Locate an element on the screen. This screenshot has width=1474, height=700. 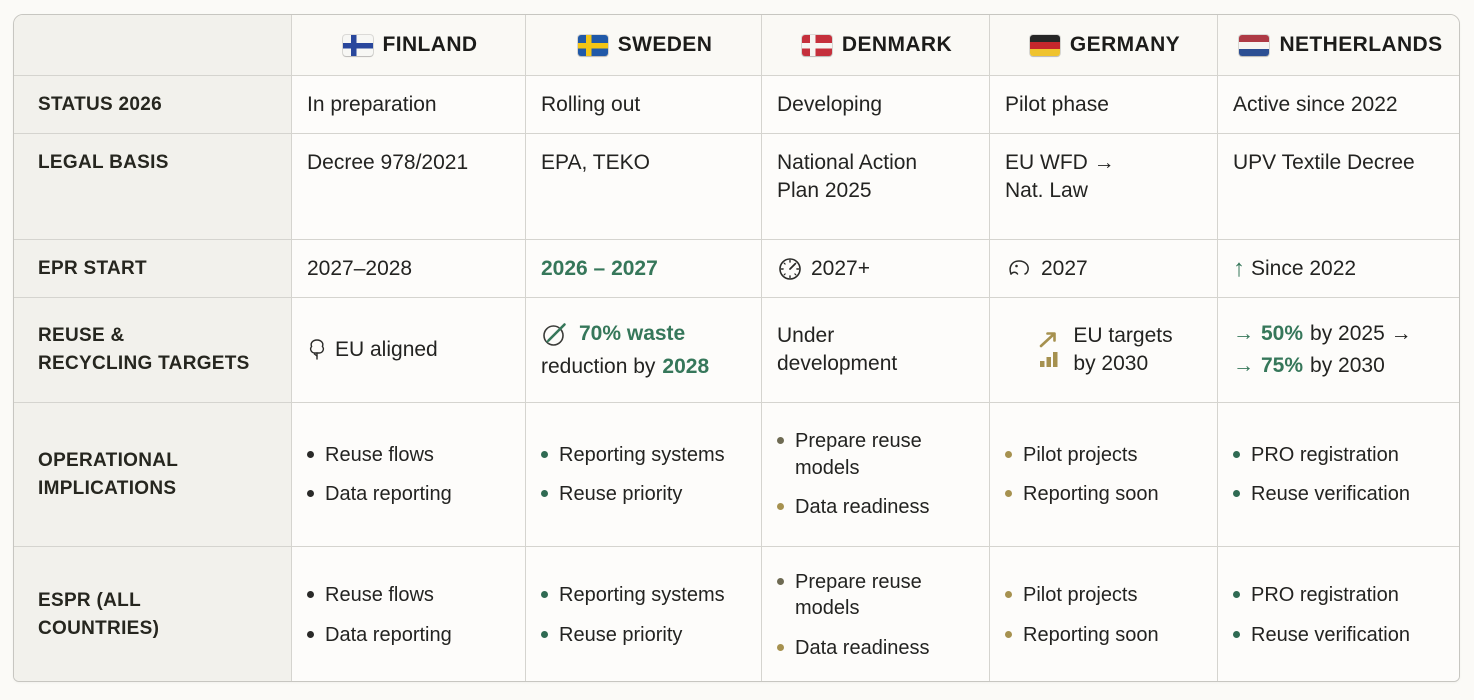
country-name: DENMARK is located at coordinates (897, 45).